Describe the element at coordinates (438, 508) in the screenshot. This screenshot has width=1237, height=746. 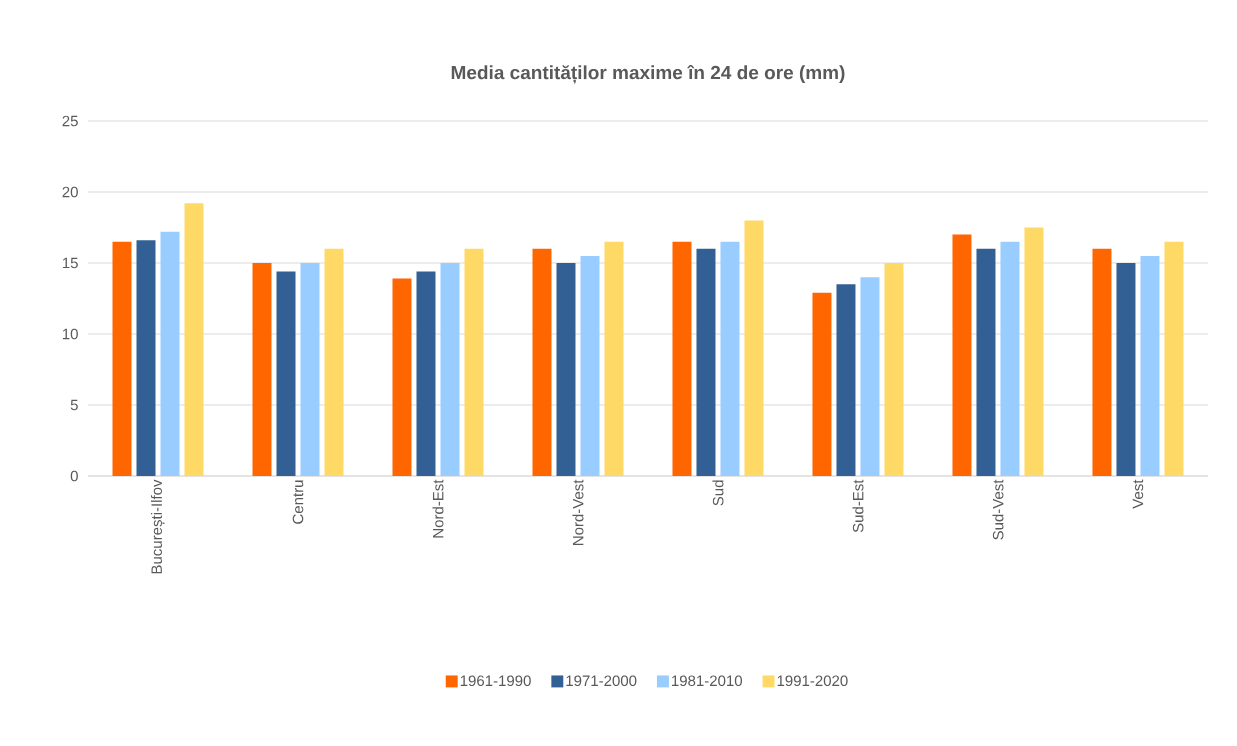
I see `x-tick-label: Nord-Est` at that location.